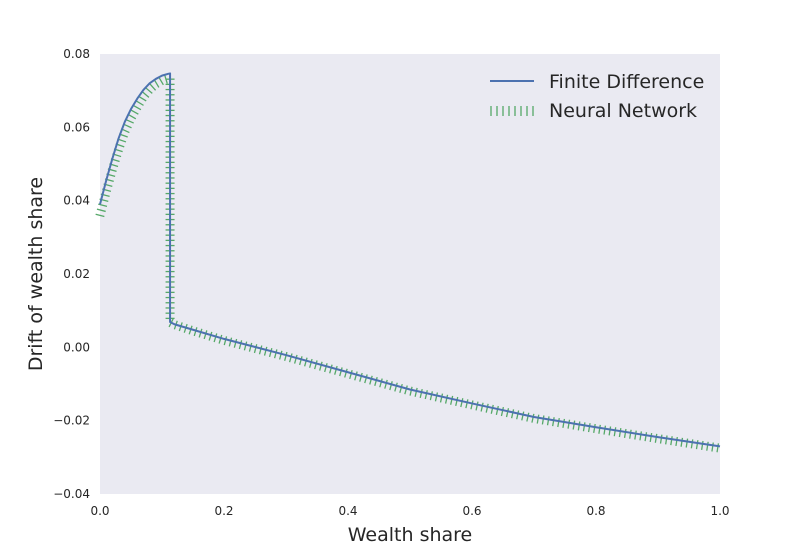  I want to click on y-tick-label: 0.08, so click(76, 54).